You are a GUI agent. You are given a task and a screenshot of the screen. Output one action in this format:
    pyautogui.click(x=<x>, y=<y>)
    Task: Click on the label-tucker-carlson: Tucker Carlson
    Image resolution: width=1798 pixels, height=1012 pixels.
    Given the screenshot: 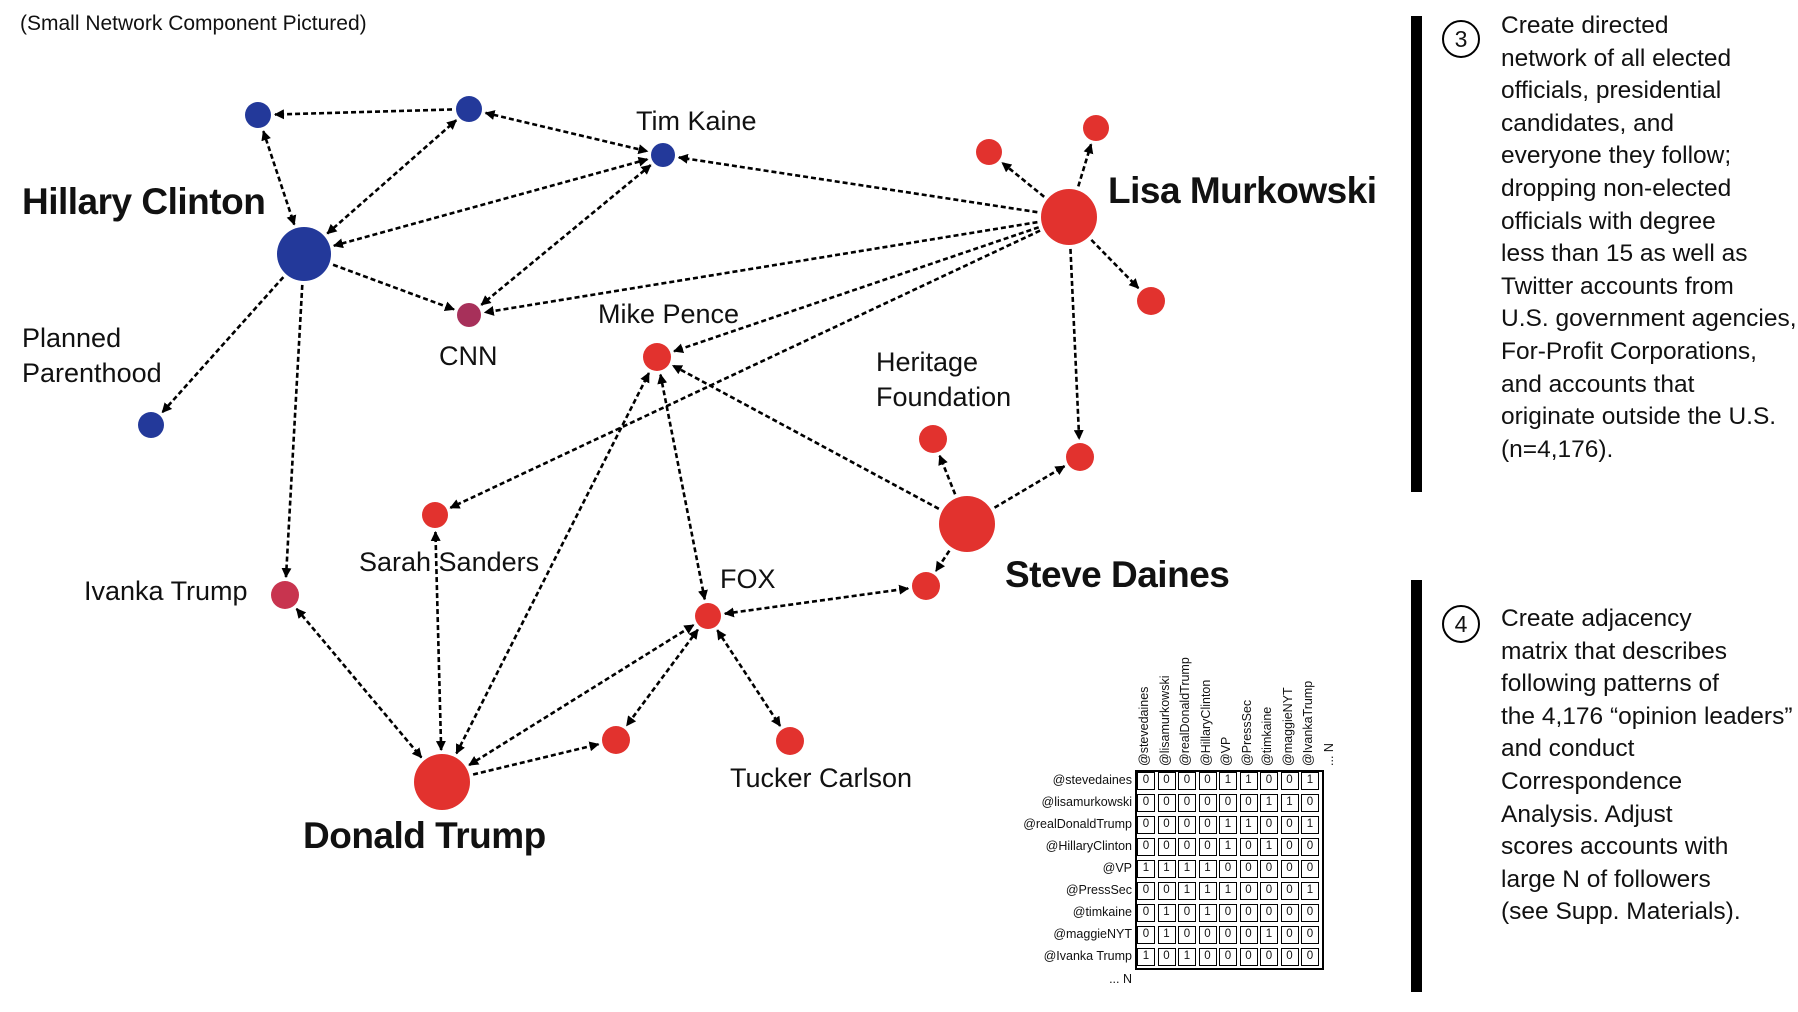 What is the action you would take?
    pyautogui.click(x=821, y=778)
    